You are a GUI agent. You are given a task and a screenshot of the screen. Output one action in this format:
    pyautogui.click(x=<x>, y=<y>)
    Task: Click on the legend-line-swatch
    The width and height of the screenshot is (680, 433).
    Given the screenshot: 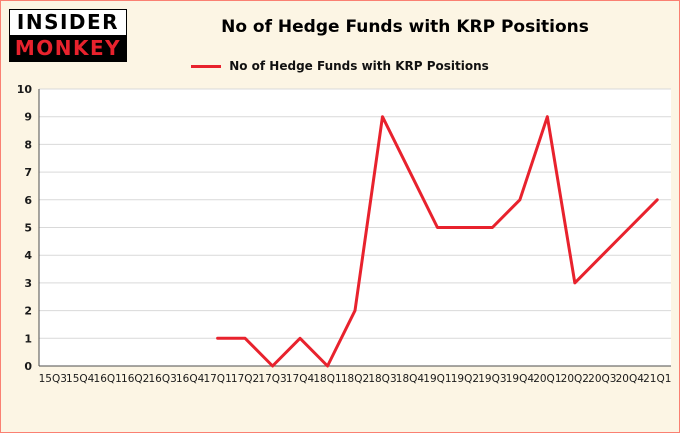 What is the action you would take?
    pyautogui.click(x=206, y=66)
    